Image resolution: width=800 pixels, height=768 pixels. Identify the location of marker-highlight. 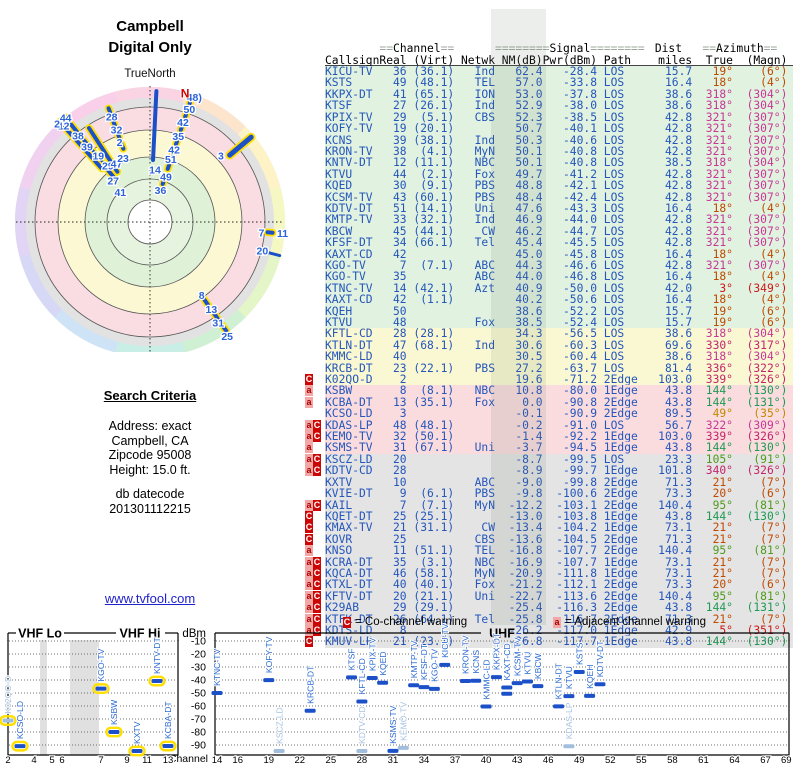
(114, 732).